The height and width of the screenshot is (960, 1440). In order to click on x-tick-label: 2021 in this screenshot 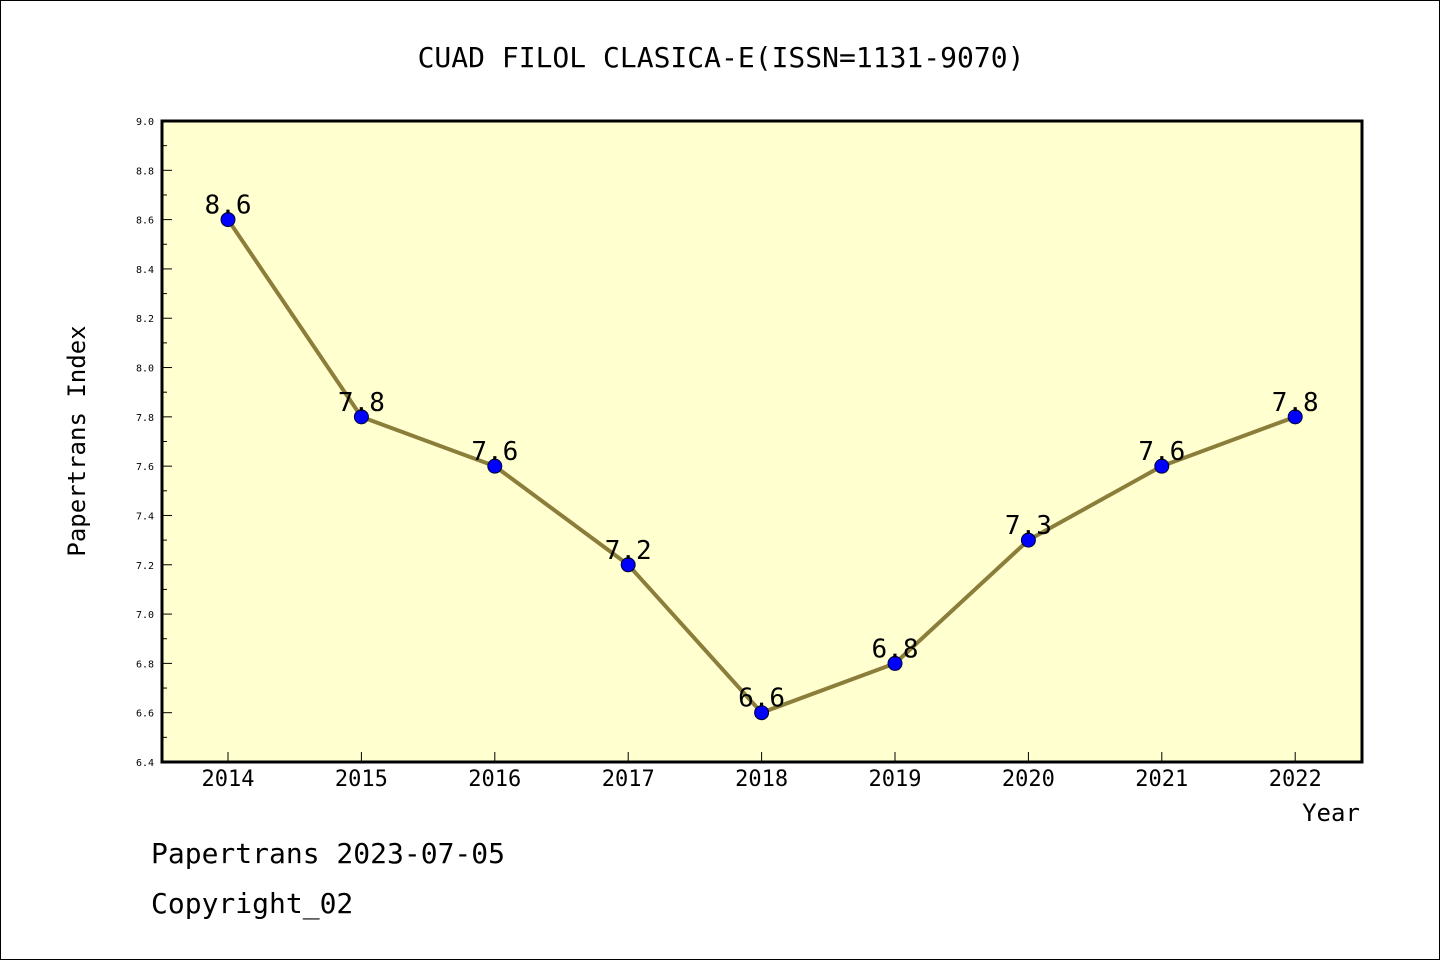, I will do `click(1161, 779)`.